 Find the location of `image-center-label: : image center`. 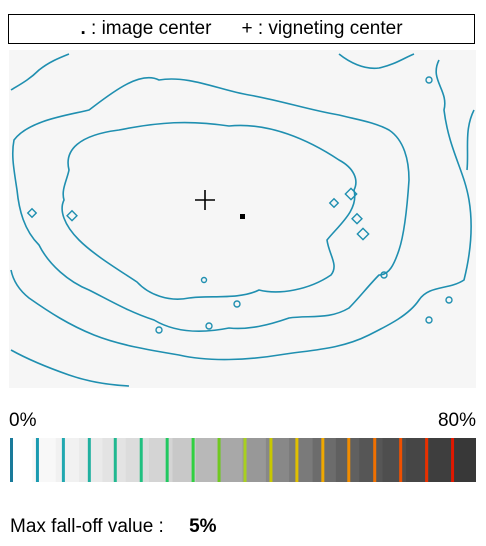

image-center-label: : image center is located at coordinates (151, 28).